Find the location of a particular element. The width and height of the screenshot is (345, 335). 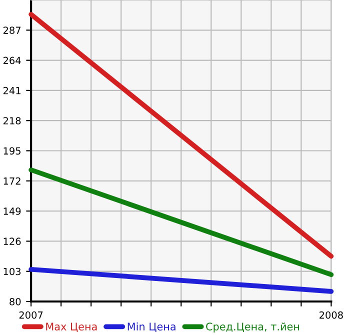

y-tick-label: 287 is located at coordinates (11, 30).